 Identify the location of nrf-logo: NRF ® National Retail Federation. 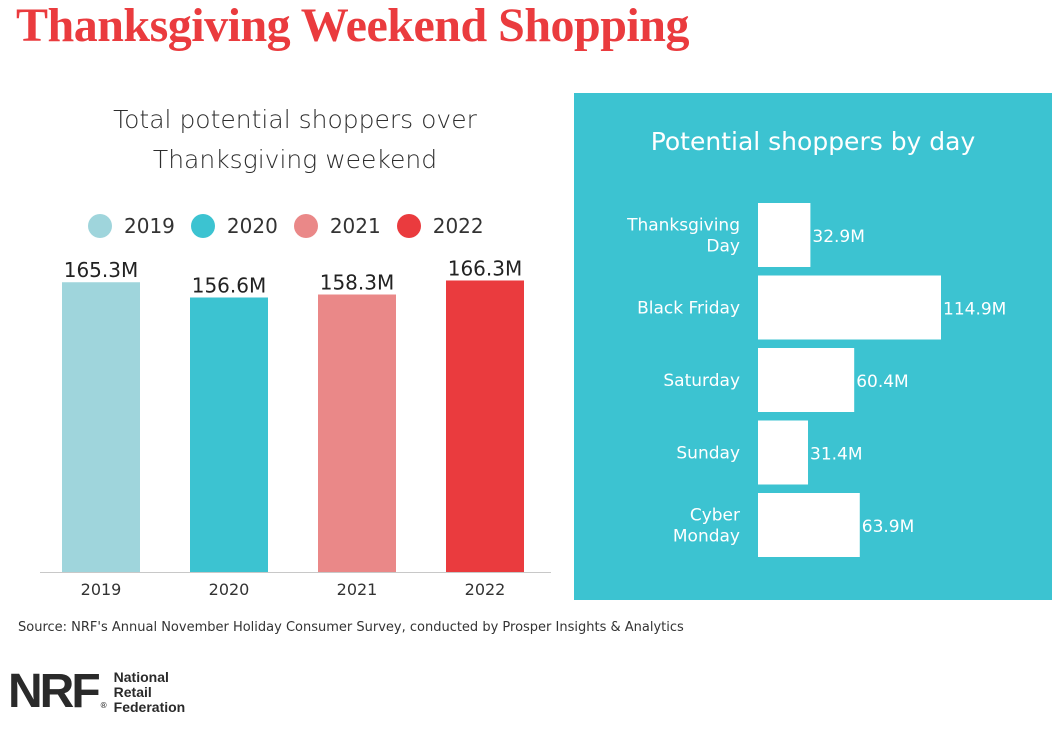
(96, 692).